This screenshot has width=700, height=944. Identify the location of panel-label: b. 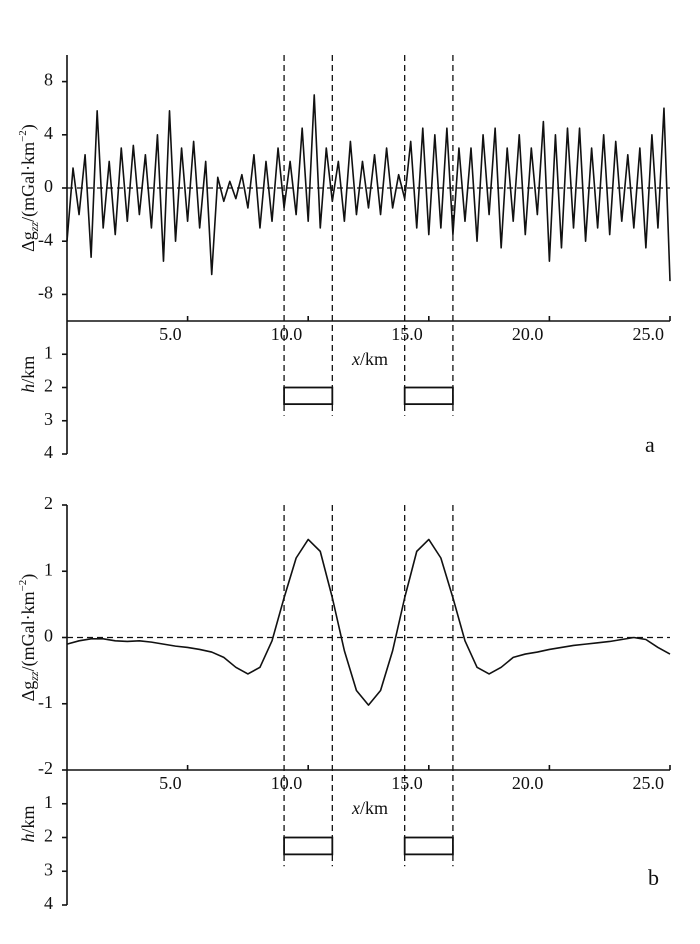
(653, 877).